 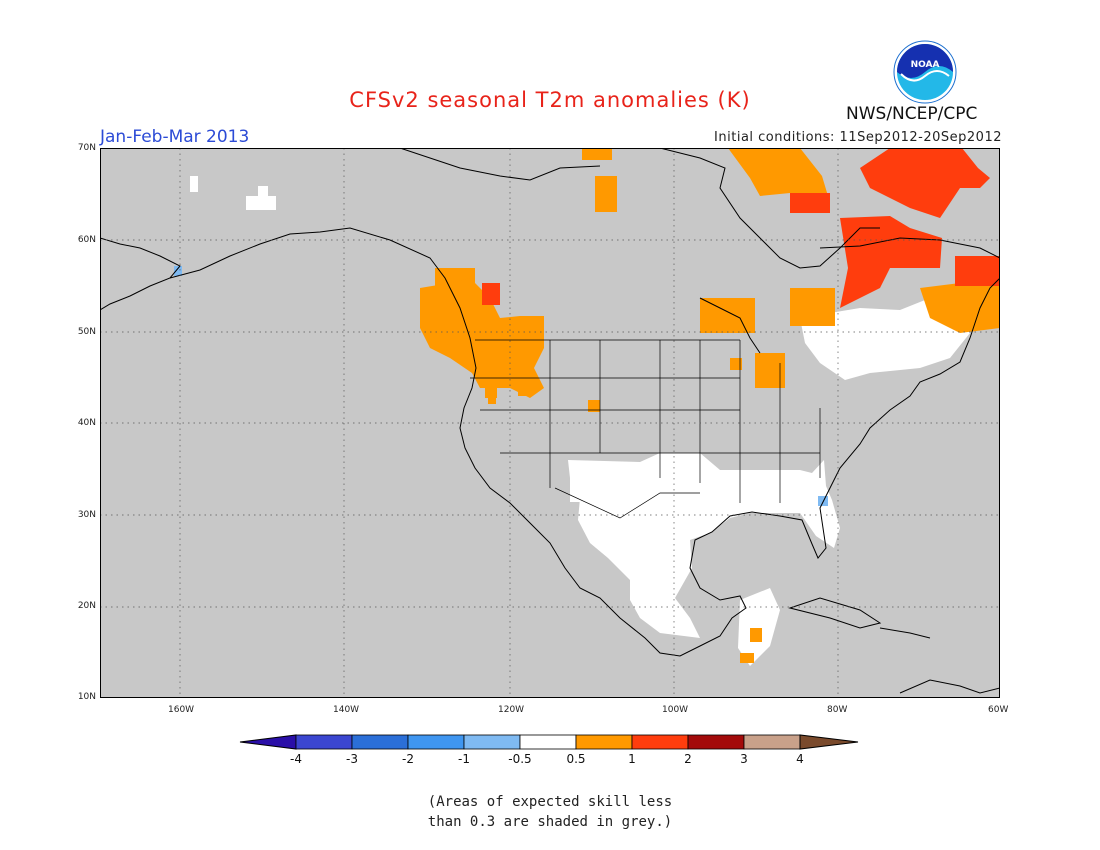 What do you see at coordinates (858, 137) in the screenshot?
I see `initial-conditions: Initial conditions: 11Sep2012-20Sep2012` at bounding box center [858, 137].